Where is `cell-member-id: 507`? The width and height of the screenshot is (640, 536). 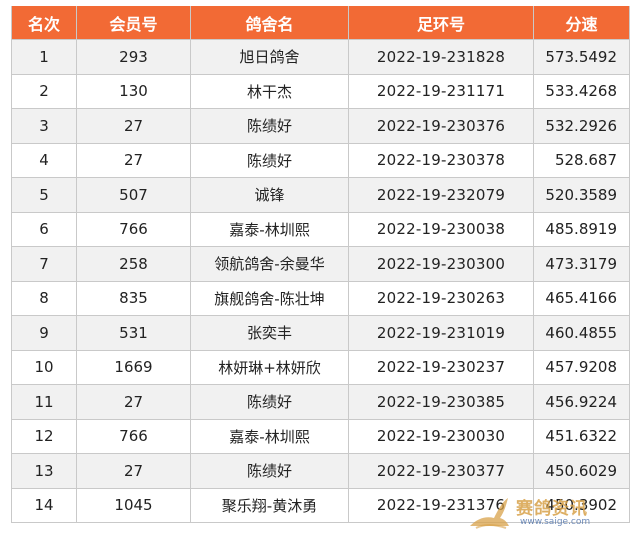 cell-member-id: 507 is located at coordinates (133, 195).